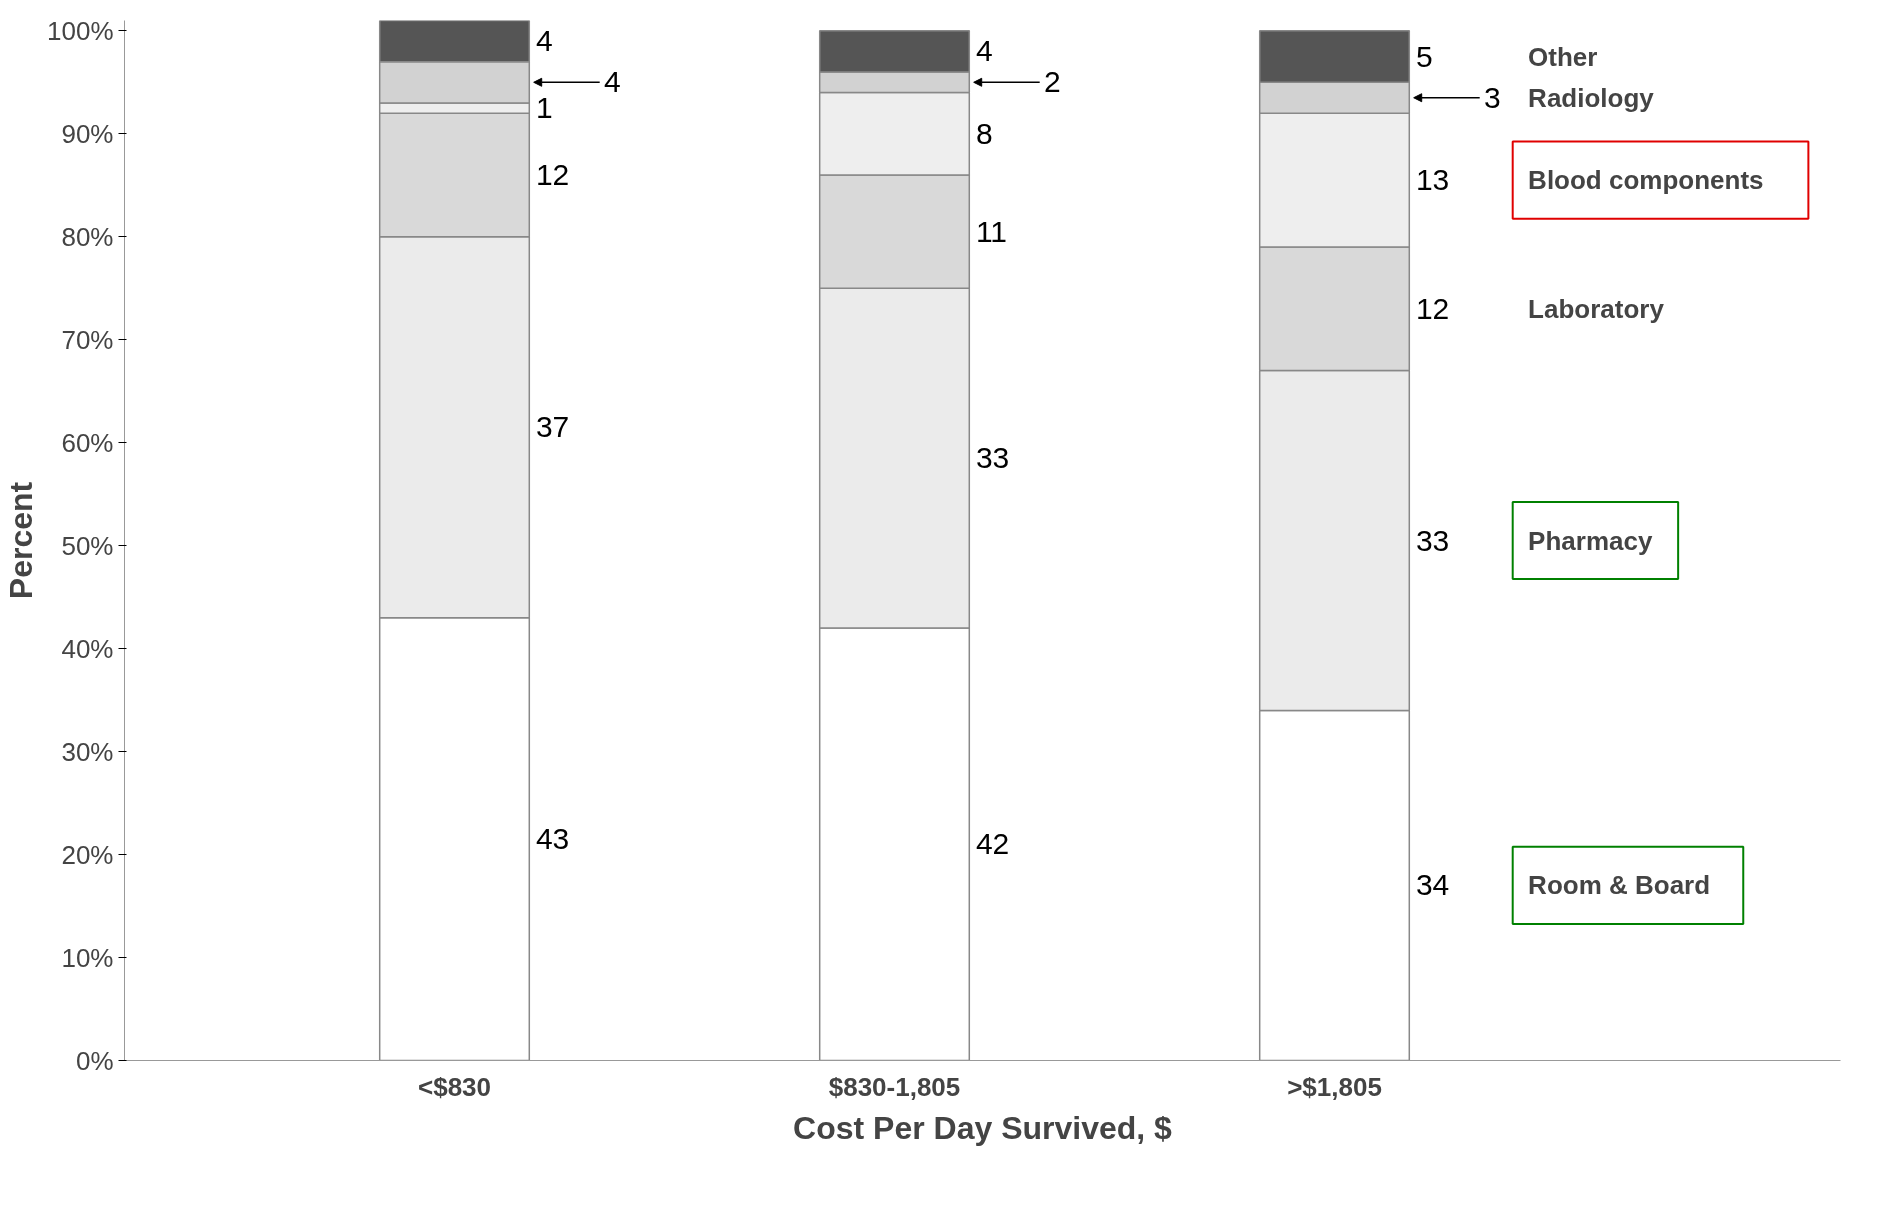  I want to click on data-label: 1, so click(544, 108).